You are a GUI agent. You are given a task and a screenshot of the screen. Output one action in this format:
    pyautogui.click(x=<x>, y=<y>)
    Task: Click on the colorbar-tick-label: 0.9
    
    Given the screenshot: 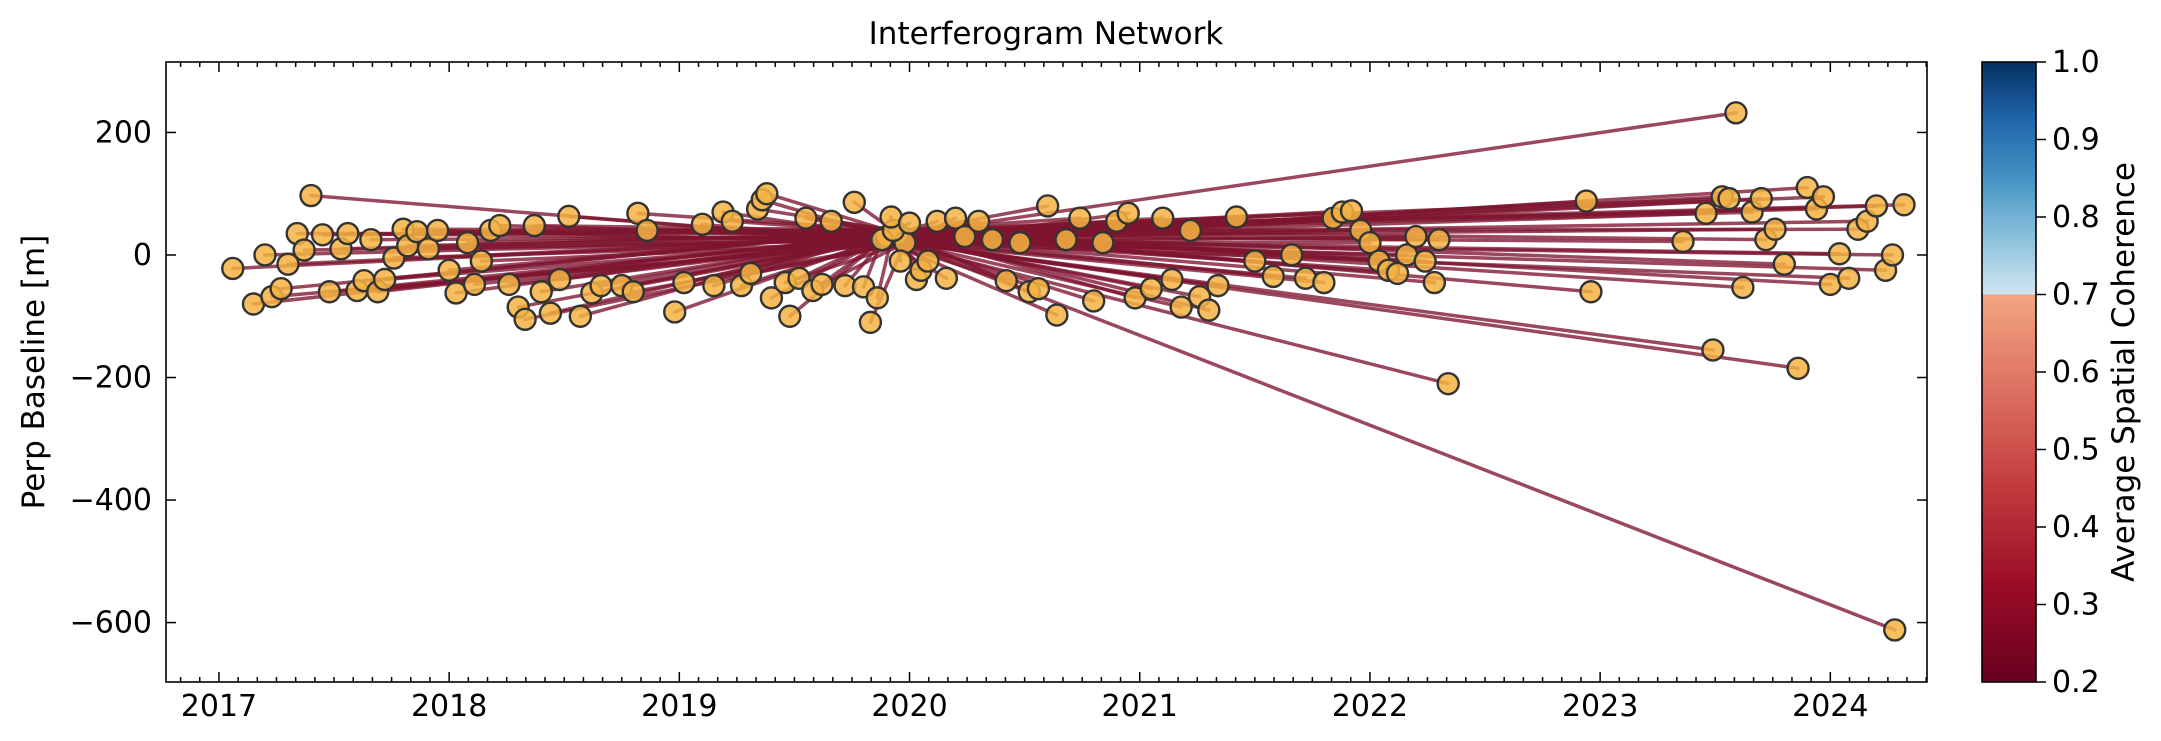 What is the action you would take?
    pyautogui.click(x=2076, y=140)
    